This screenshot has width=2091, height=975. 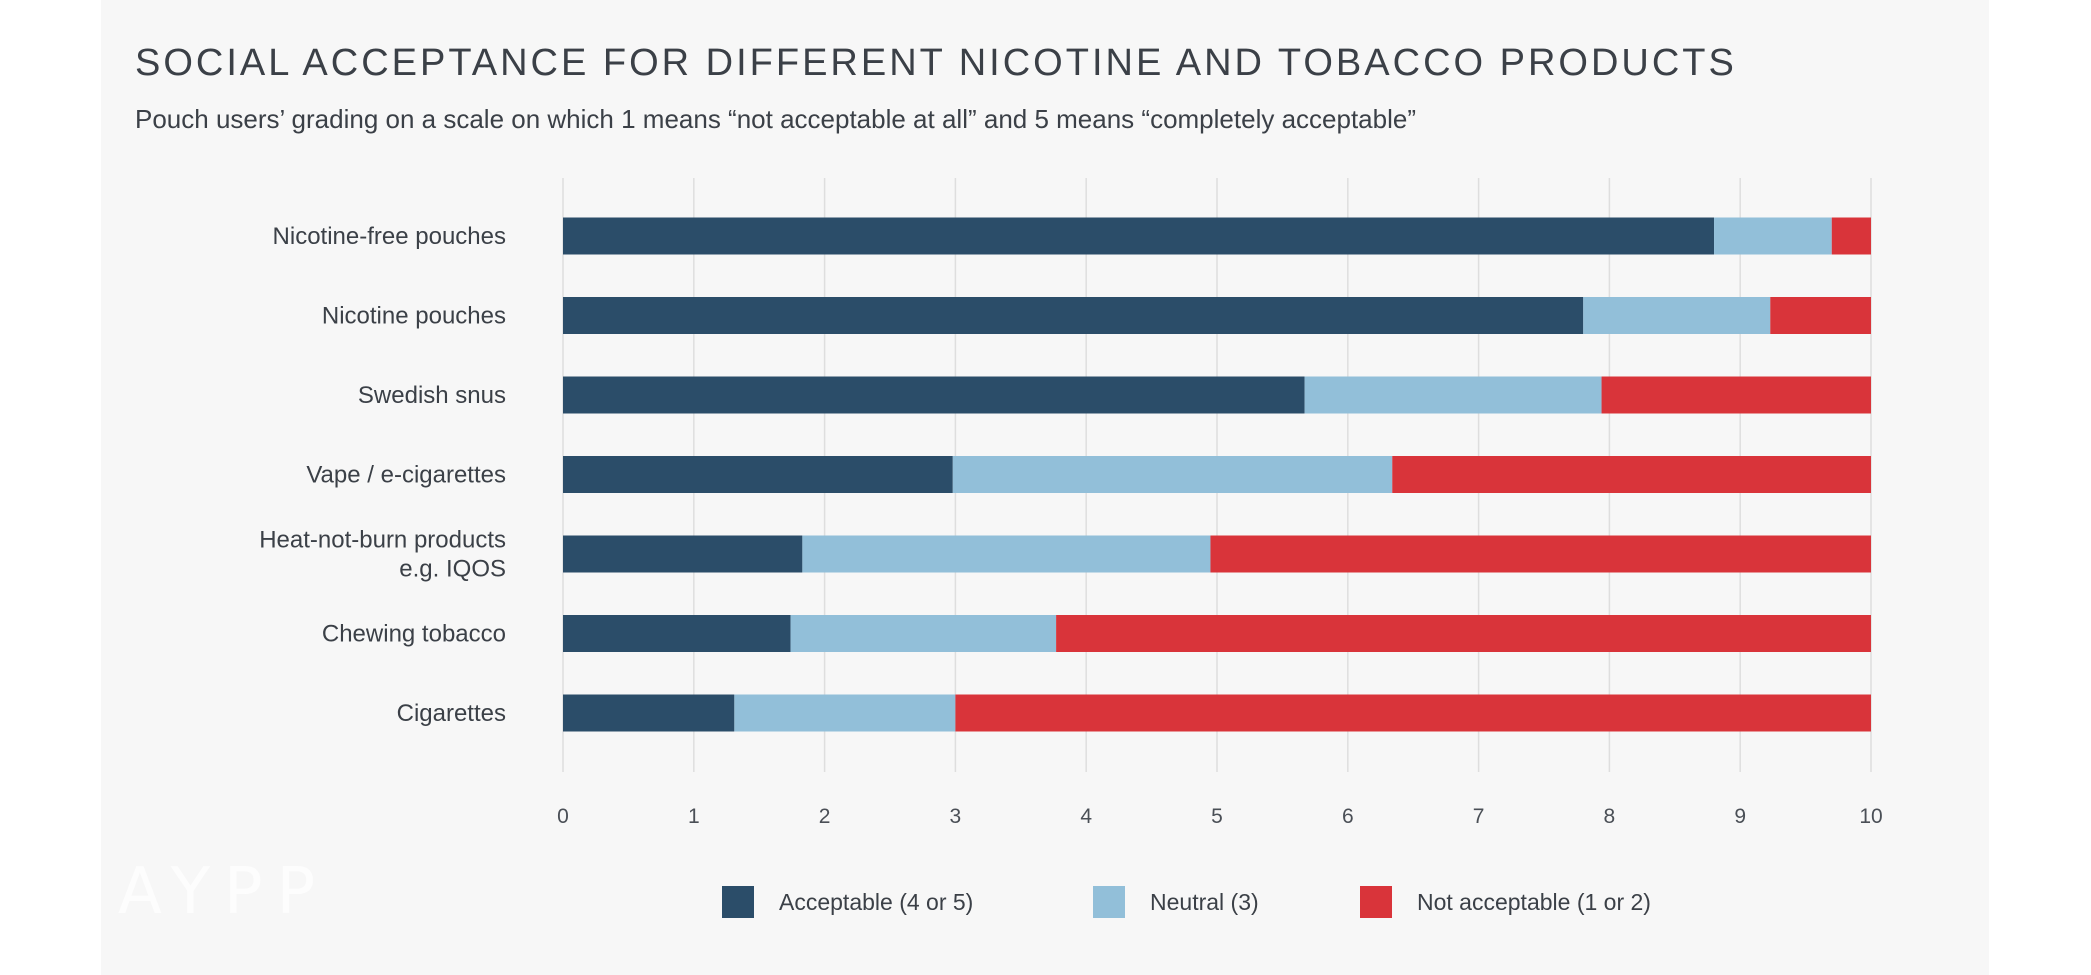 I want to click on category-label: Swedish snus, so click(x=432, y=395).